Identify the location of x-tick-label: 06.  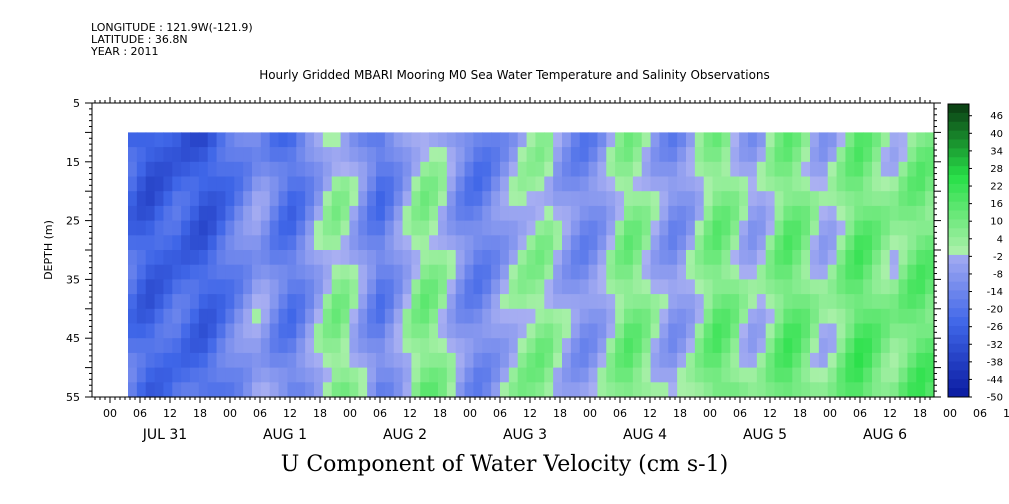
(260, 413).